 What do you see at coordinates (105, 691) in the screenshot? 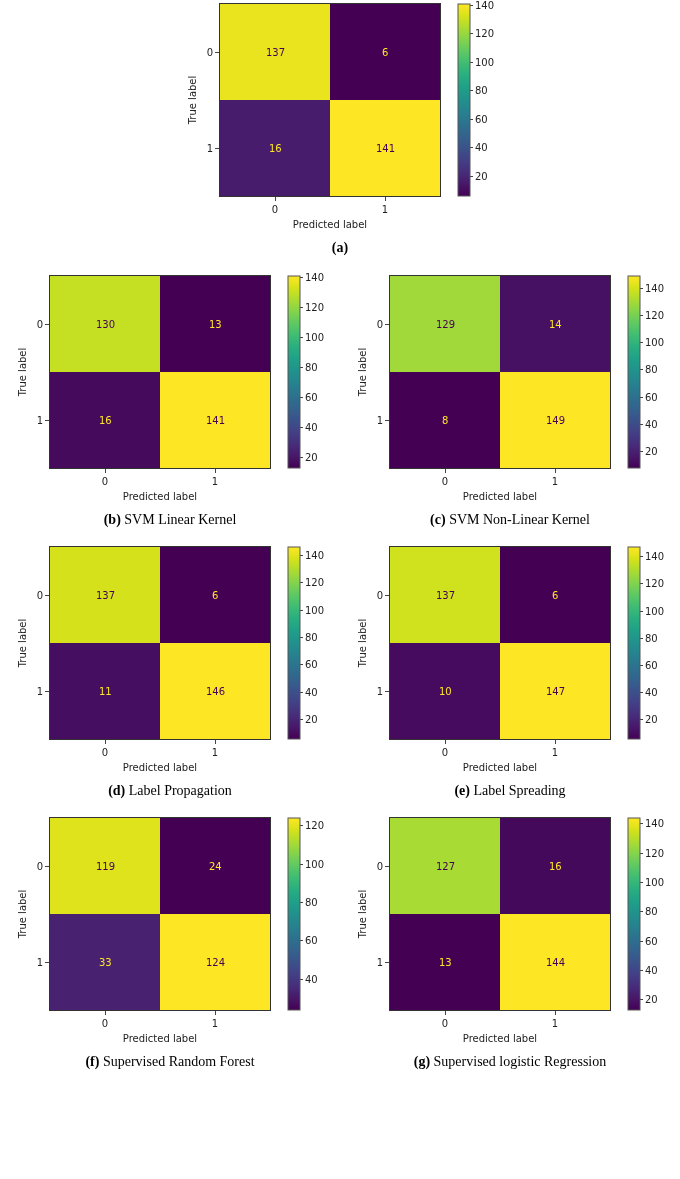
I see `data-label: 11` at bounding box center [105, 691].